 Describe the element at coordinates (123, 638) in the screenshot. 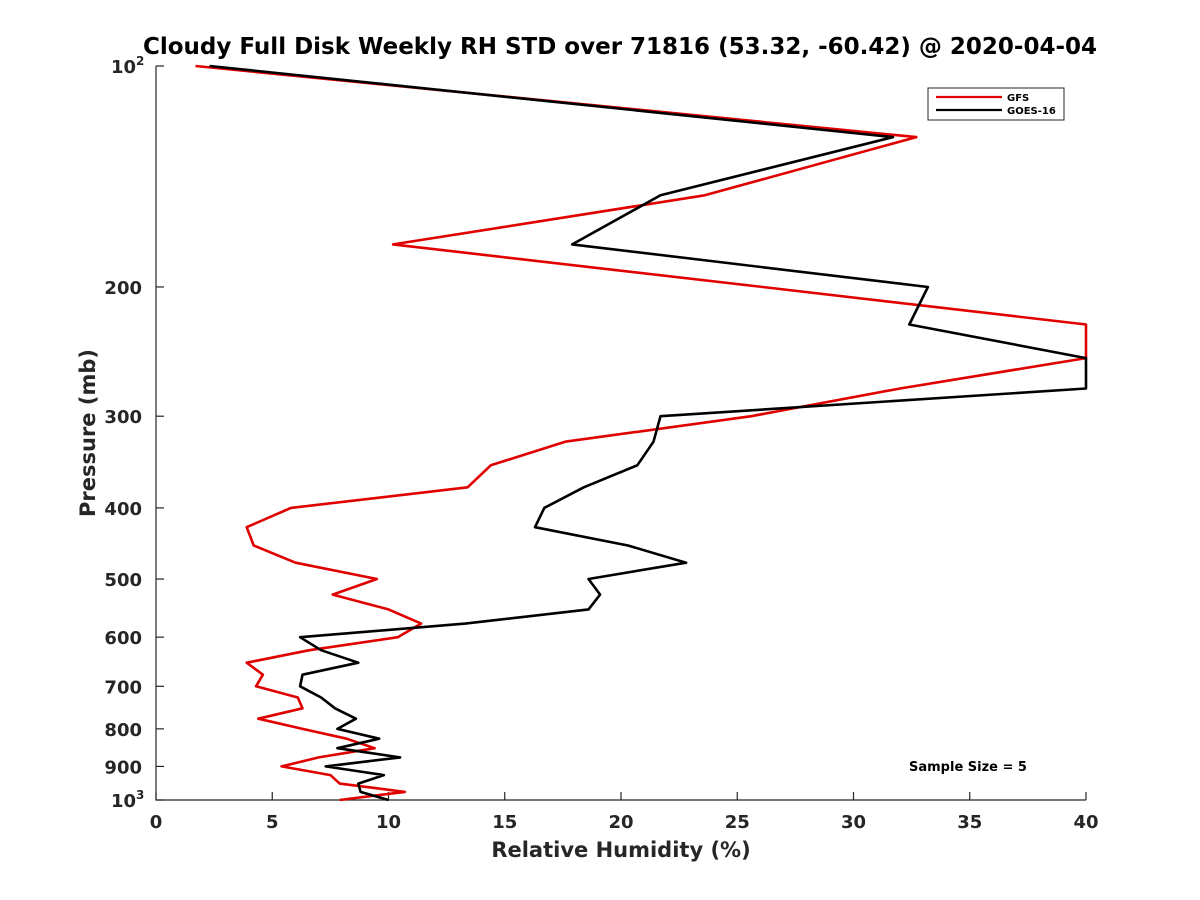

I see `y-tick-label: 600` at that location.